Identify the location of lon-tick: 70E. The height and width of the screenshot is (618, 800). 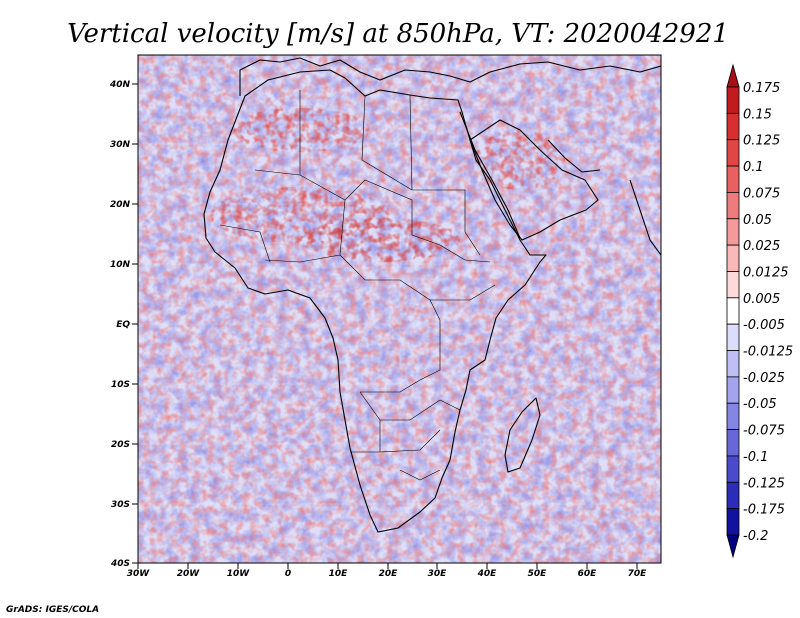
(638, 571).